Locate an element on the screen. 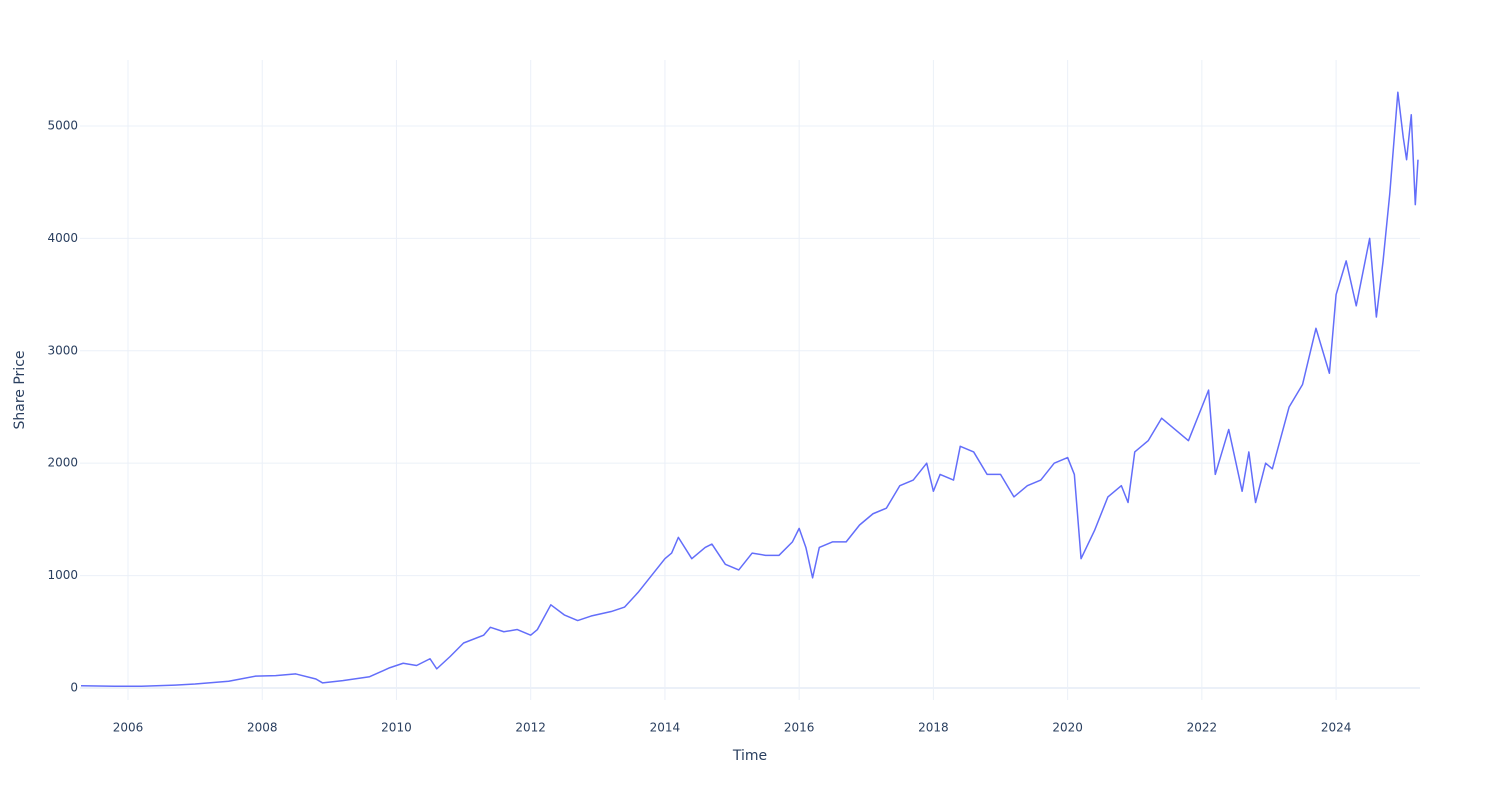 The width and height of the screenshot is (1500, 800). x-tick-label: 2012 is located at coordinates (530, 728).